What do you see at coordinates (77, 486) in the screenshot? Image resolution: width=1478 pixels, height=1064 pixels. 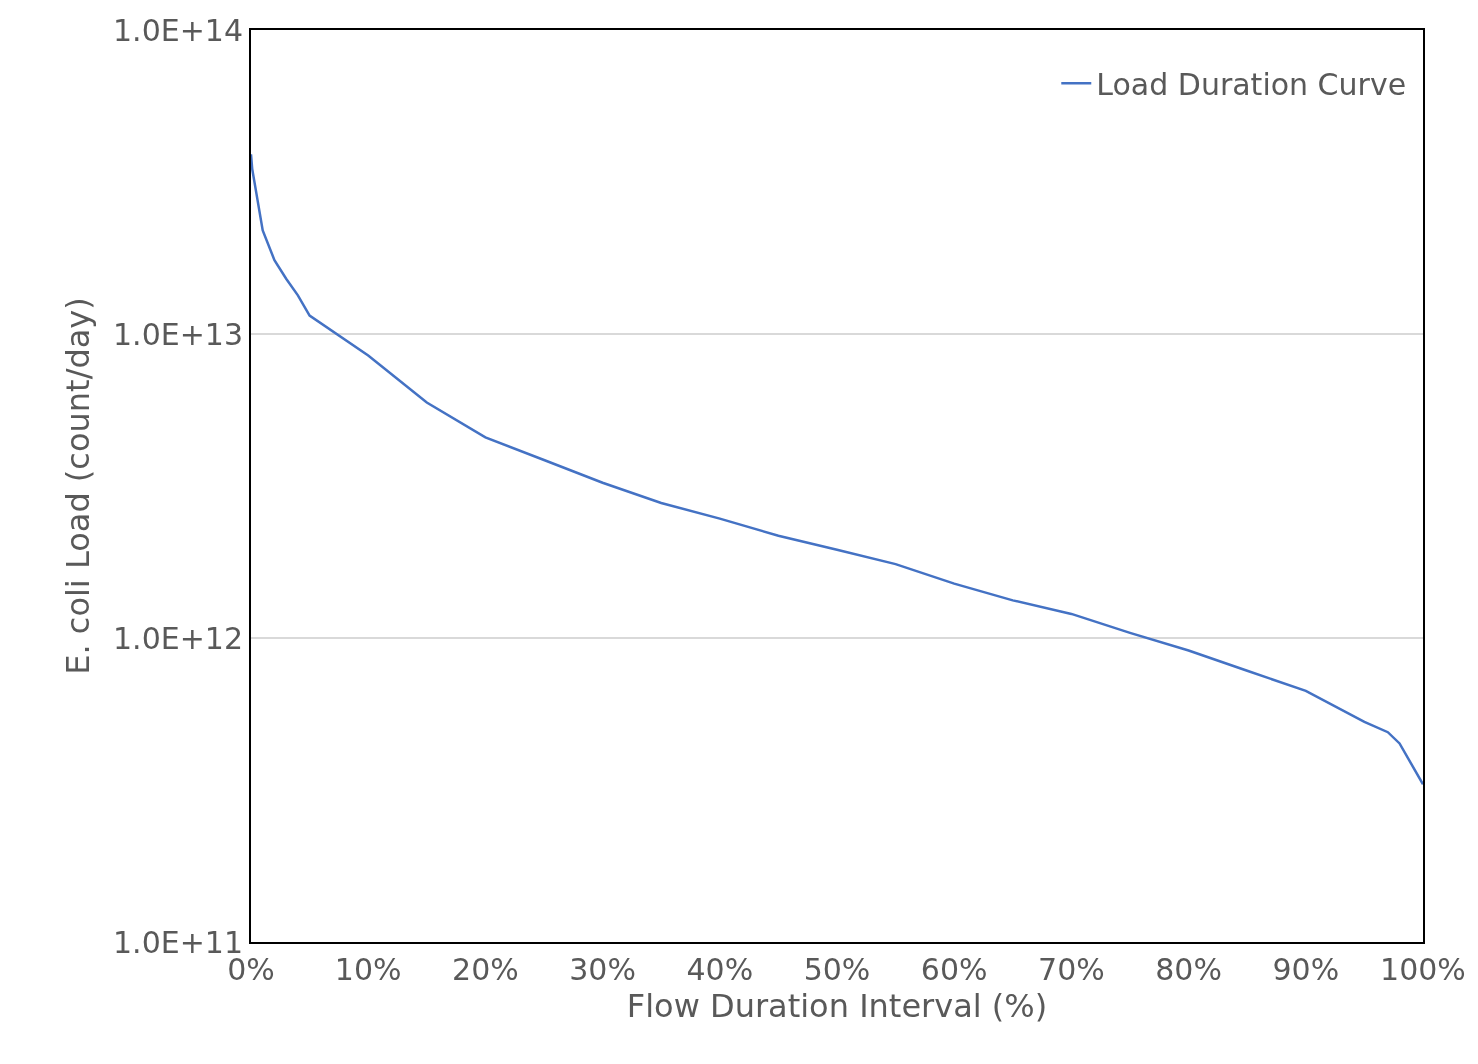 I see `y-axis-title: E. coli Load (count/day)` at bounding box center [77, 486].